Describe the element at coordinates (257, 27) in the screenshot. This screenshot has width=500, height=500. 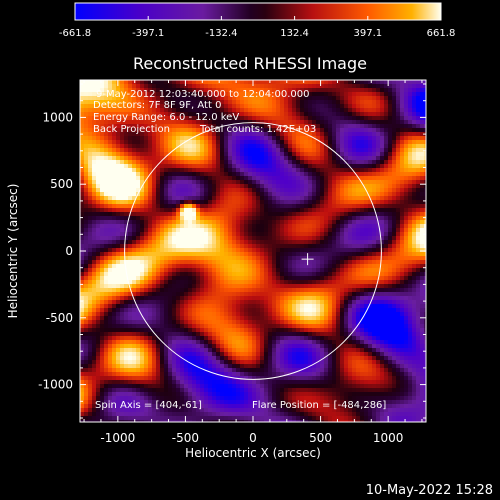
I see `colorbar-ticks: -661.8 -397.1 -132.4 132.4 397.1 661.8` at that location.